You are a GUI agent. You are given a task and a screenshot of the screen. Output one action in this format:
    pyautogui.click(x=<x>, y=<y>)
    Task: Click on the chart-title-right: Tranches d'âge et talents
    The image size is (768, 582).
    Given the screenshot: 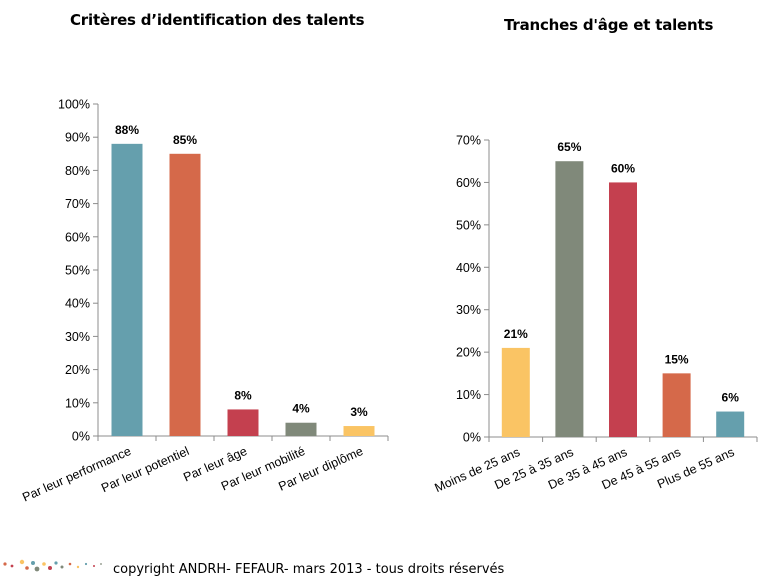 What is the action you would take?
    pyautogui.click(x=609, y=25)
    